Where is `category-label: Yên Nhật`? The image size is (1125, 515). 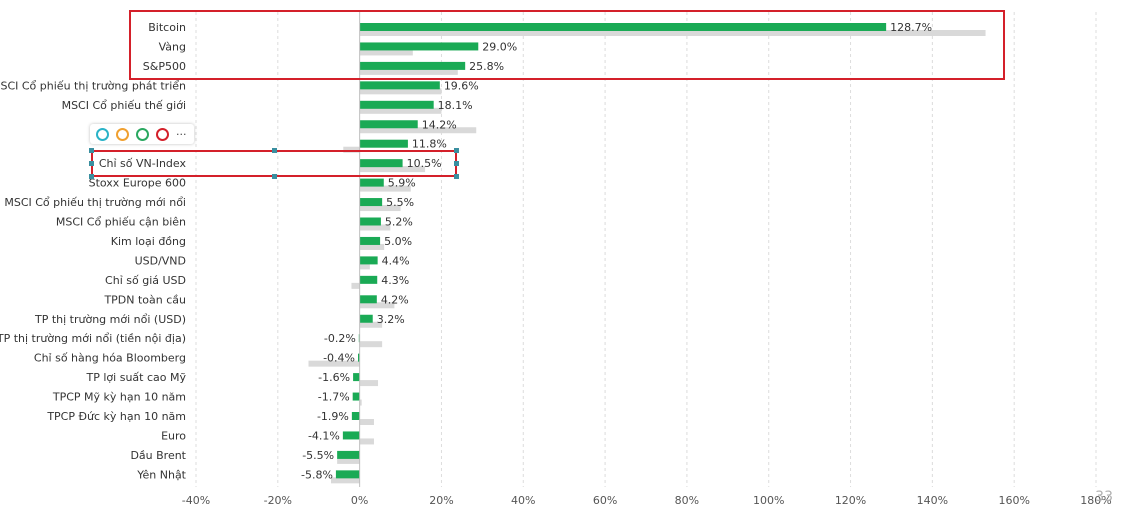
category-label: Yên Nhật is located at coordinates (161, 474).